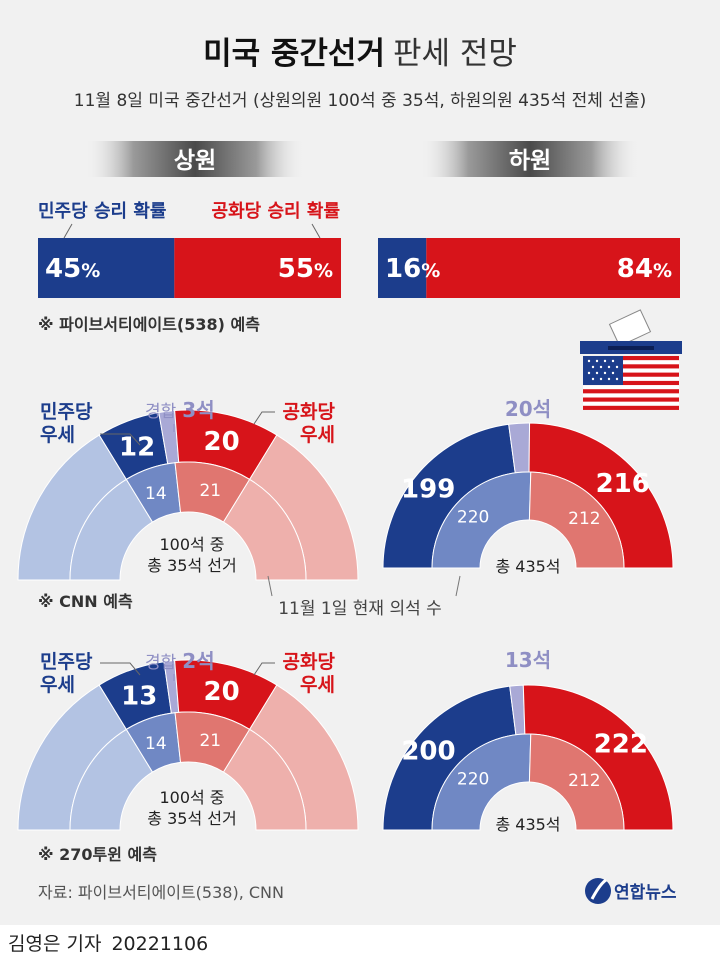 This screenshot has width=720, height=962. I want to click on title-light: 판세 전망, so click(455, 54).